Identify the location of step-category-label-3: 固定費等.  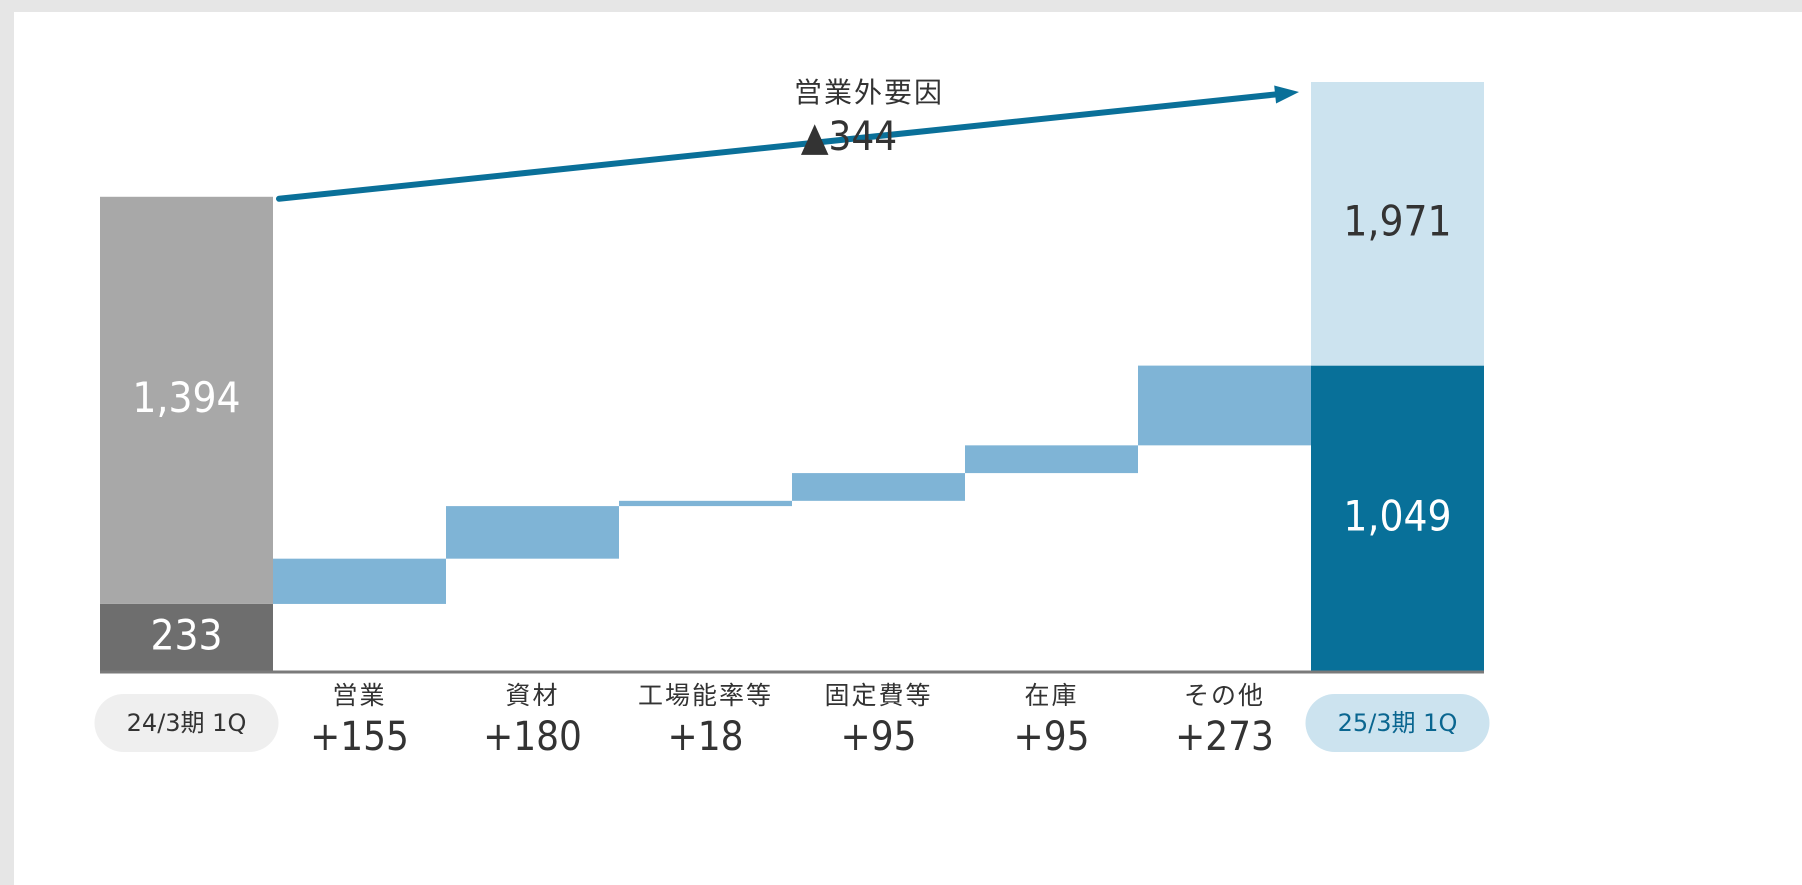
(878, 695).